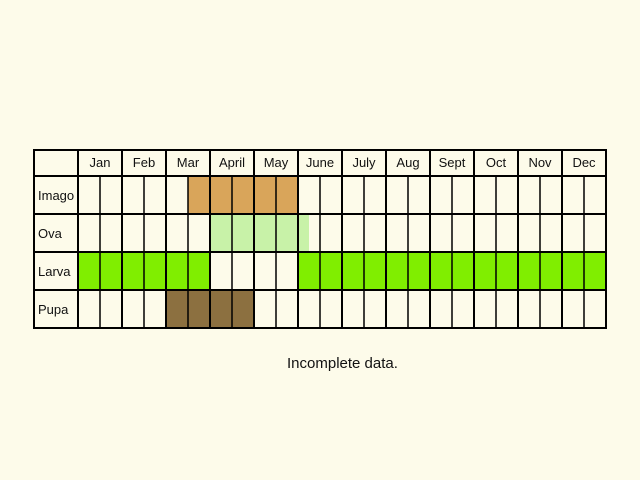  What do you see at coordinates (54, 271) in the screenshot?
I see `stage-label-larva: Larva` at bounding box center [54, 271].